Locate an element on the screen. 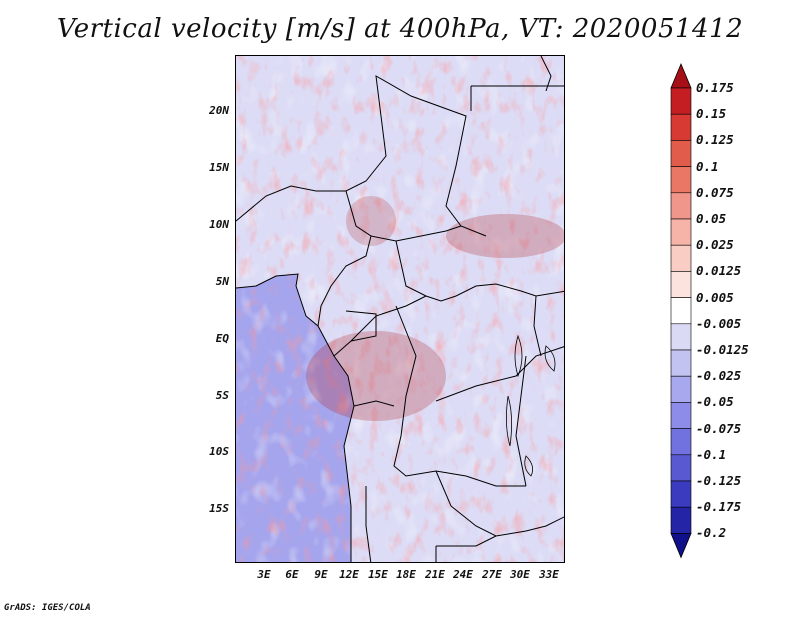 The width and height of the screenshot is (800, 618). lon-label-12e: 12E is located at coordinates (349, 574).